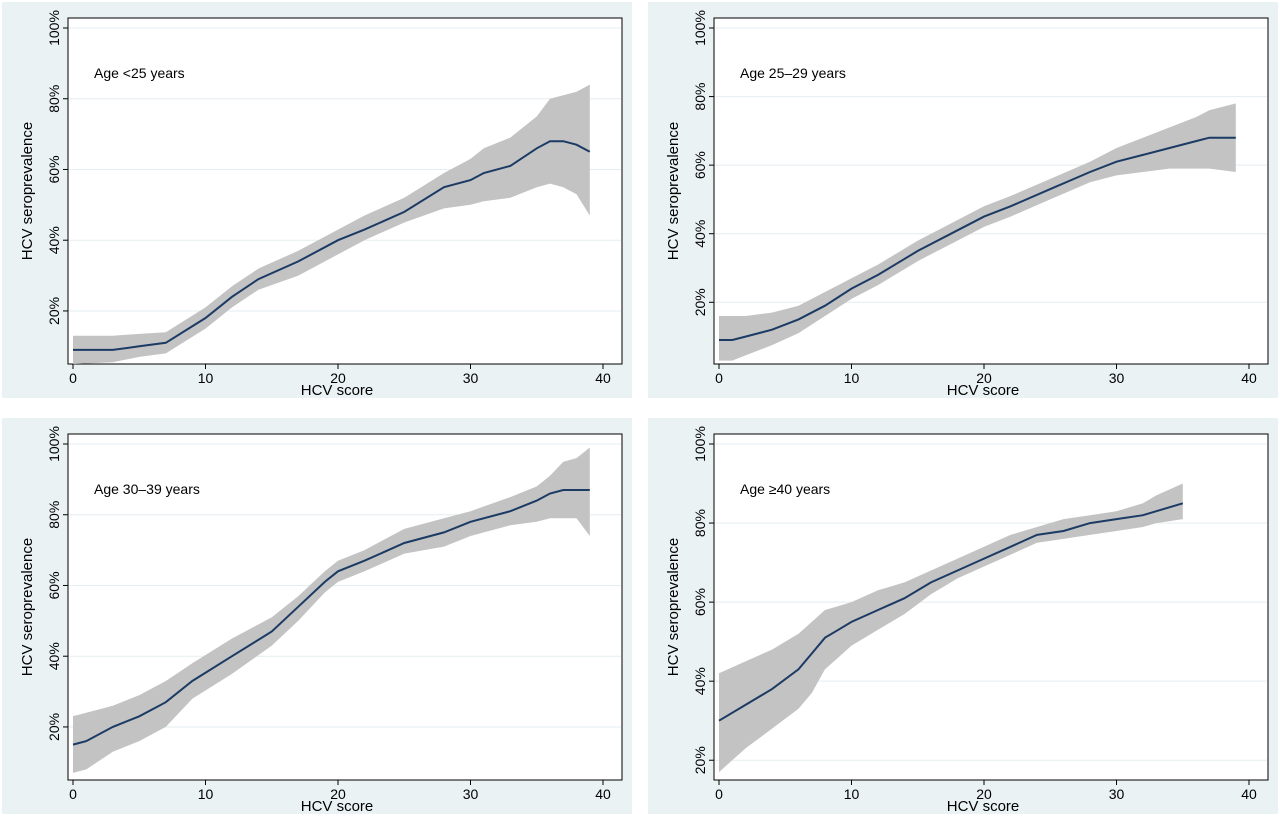 The image size is (1280, 816). What do you see at coordinates (793, 73) in the screenshot?
I see `age-group-label: Age 25–29 years` at bounding box center [793, 73].